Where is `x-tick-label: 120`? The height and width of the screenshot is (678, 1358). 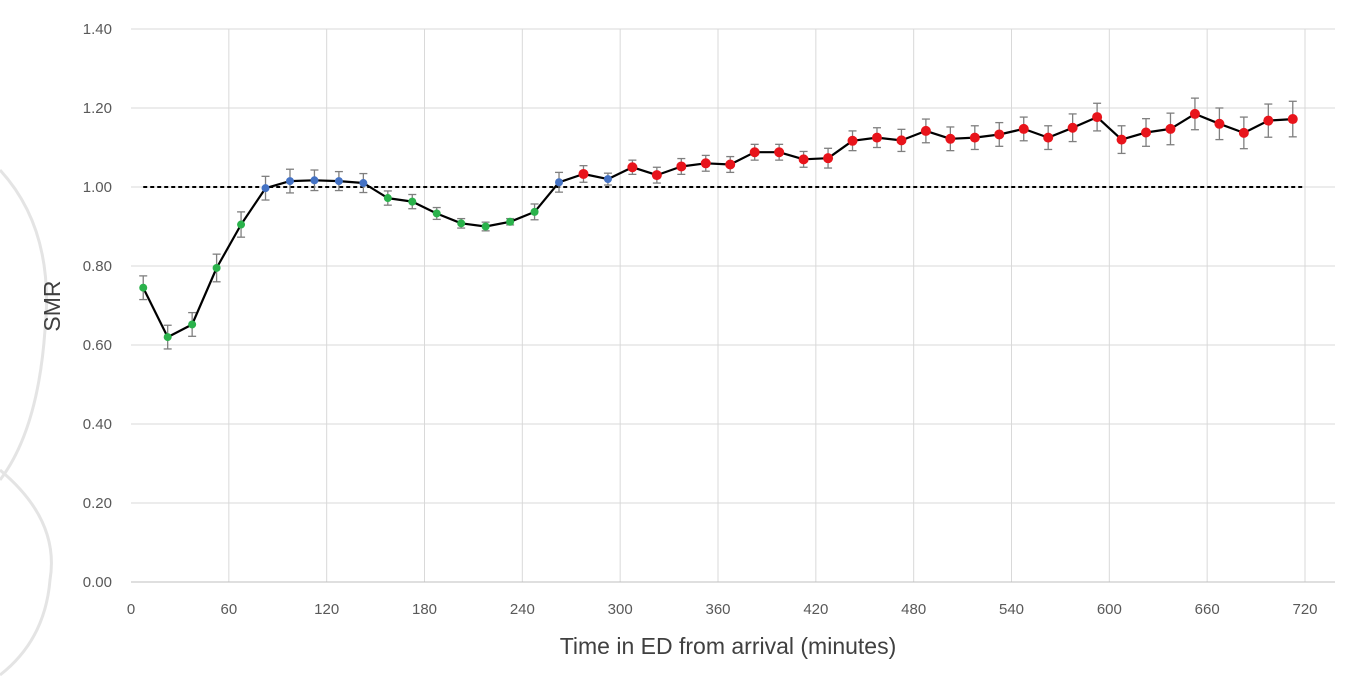
x-tick-label: 120 is located at coordinates (326, 609).